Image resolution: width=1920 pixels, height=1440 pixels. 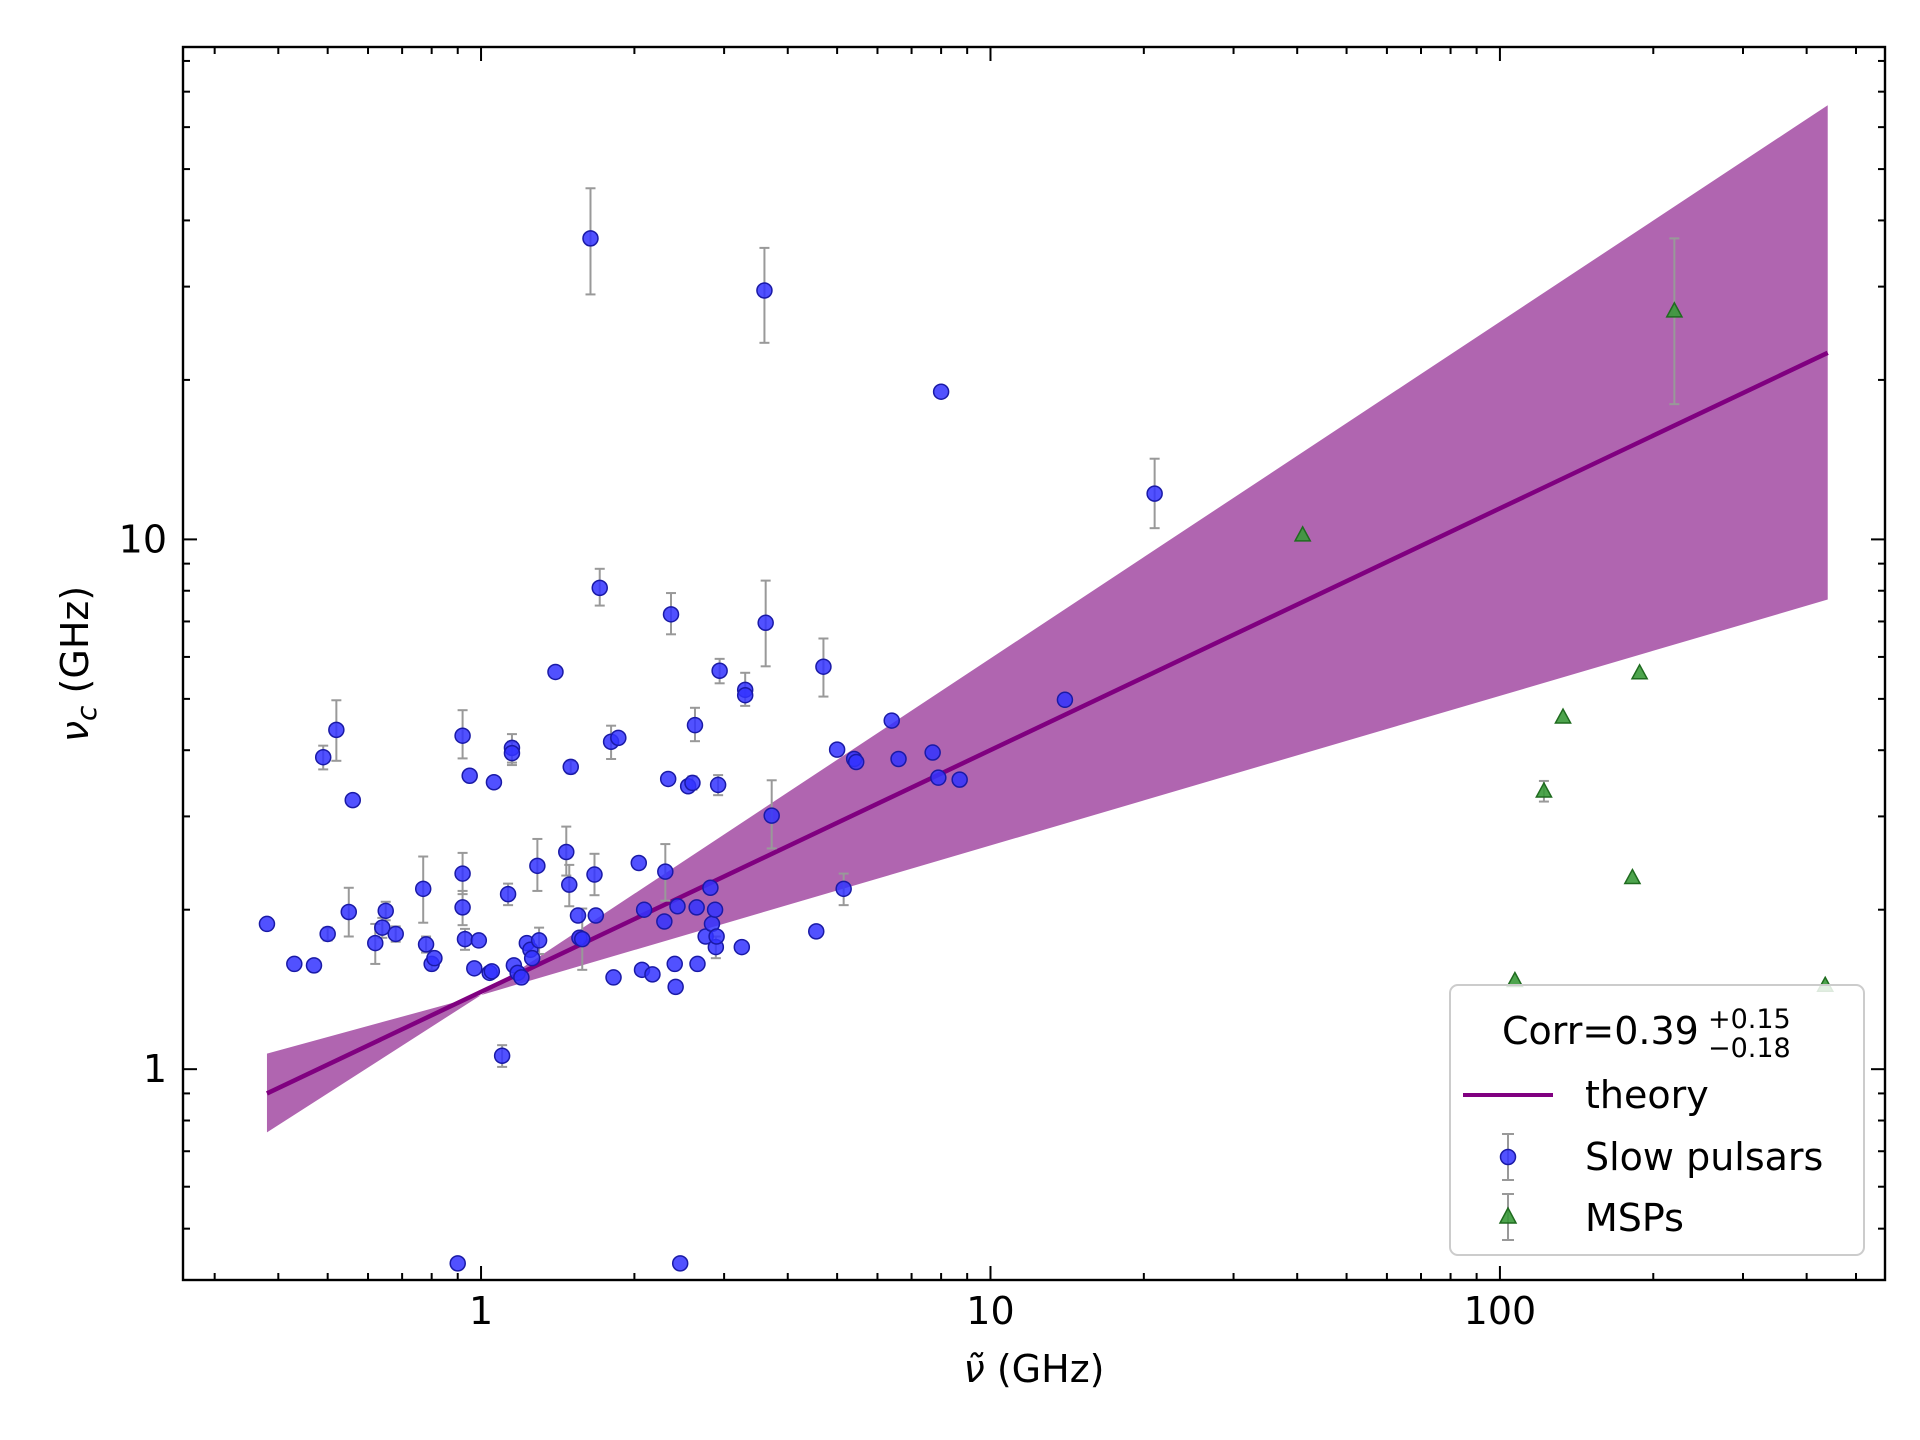 I want to click on legend-slow-marker, so click(x=1508, y=1157).